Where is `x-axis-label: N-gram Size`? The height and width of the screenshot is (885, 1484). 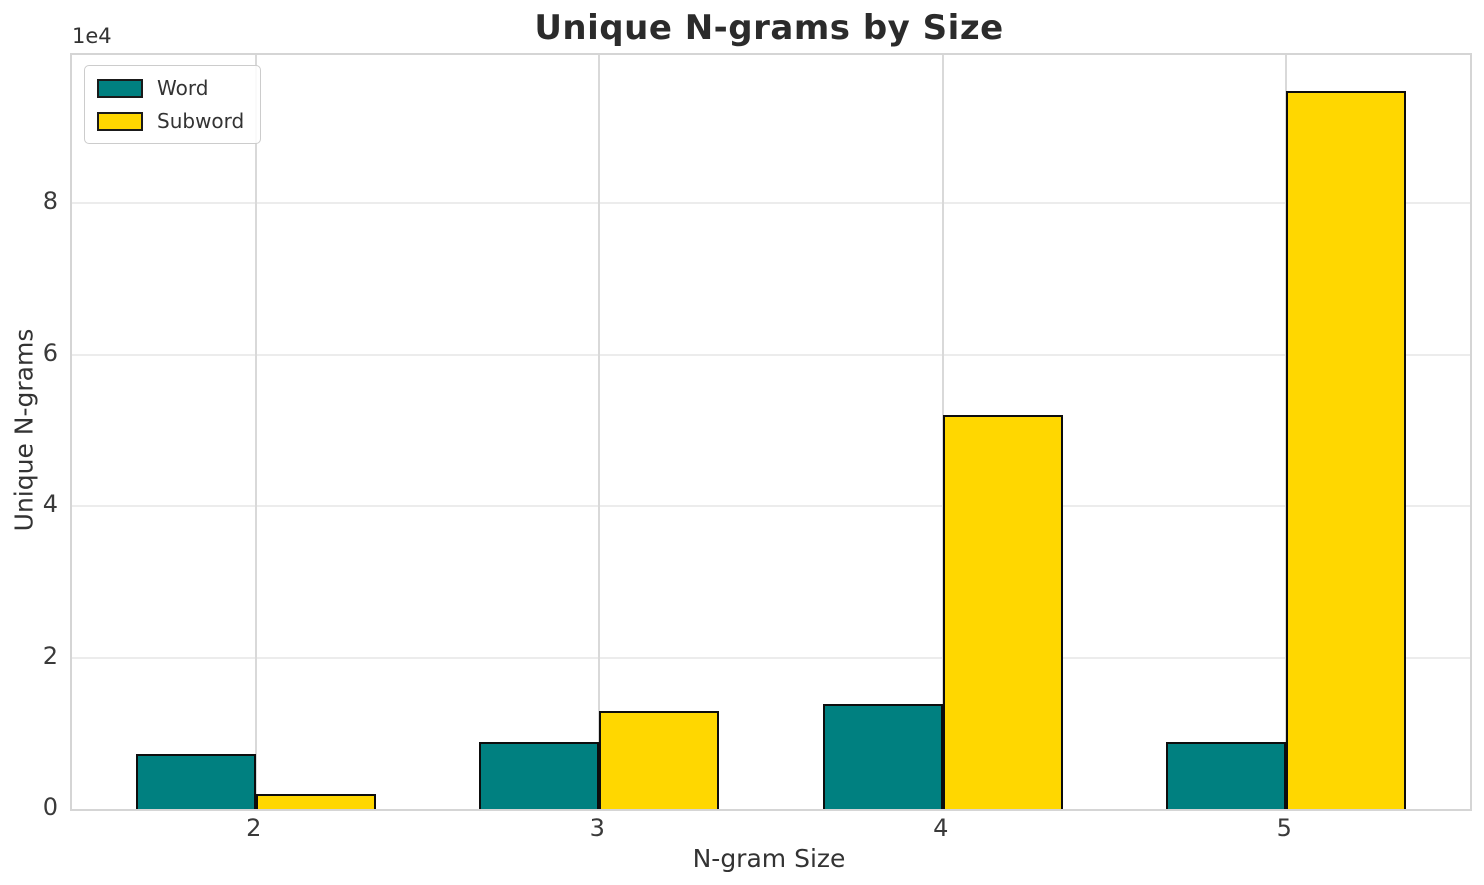
x-axis-label: N-gram Size is located at coordinates (769, 858).